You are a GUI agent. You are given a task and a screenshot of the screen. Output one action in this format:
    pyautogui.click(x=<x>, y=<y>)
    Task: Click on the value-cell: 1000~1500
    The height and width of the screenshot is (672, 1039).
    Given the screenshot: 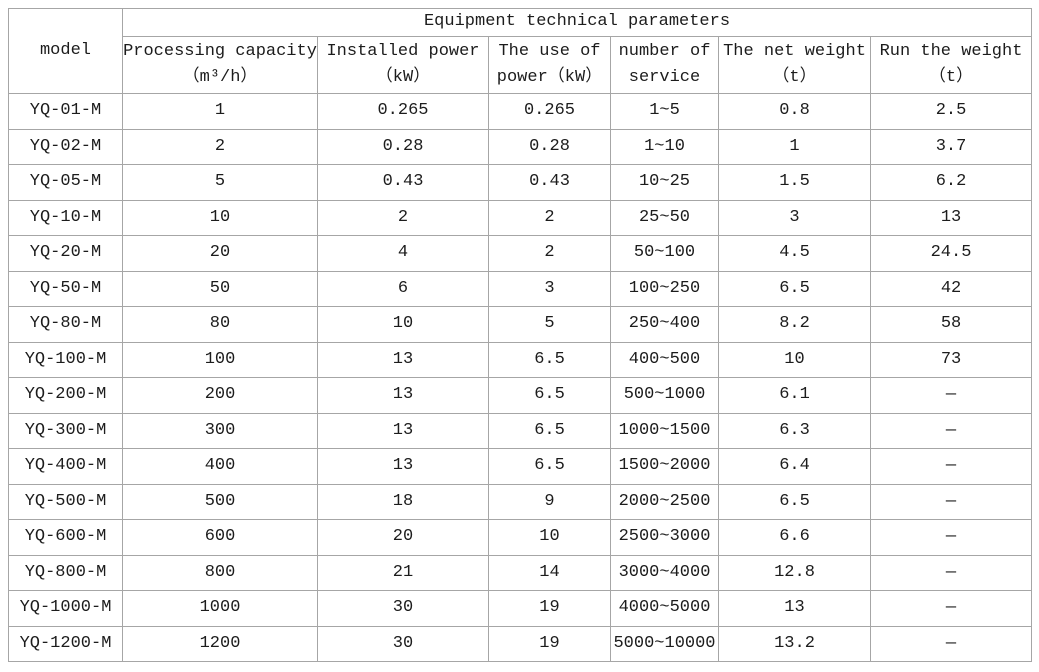 What is the action you would take?
    pyautogui.click(x=664, y=430)
    